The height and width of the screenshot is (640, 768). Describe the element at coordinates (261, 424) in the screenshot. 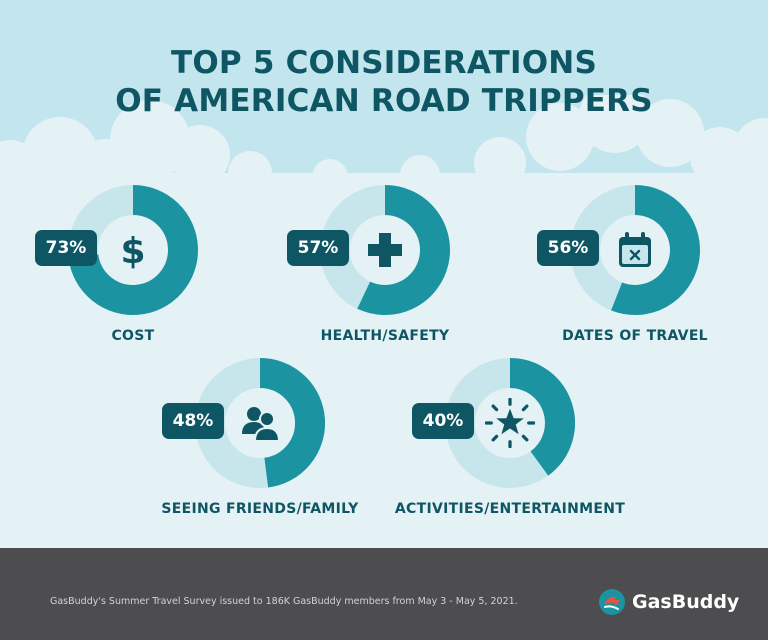

I see `people-icon` at that location.